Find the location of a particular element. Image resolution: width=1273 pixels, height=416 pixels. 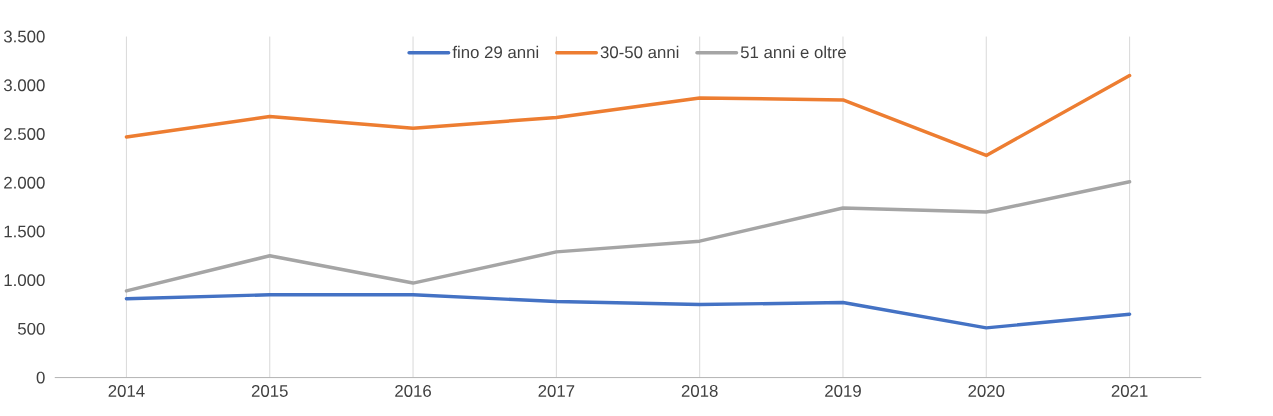

x-tick-label: 2017 is located at coordinates (556, 390).